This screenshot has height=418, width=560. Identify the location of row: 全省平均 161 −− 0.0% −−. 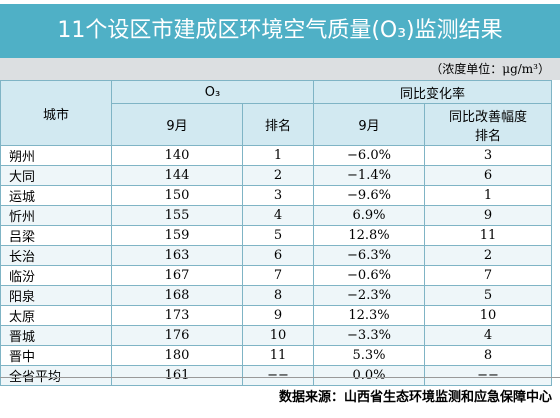
(276, 375).